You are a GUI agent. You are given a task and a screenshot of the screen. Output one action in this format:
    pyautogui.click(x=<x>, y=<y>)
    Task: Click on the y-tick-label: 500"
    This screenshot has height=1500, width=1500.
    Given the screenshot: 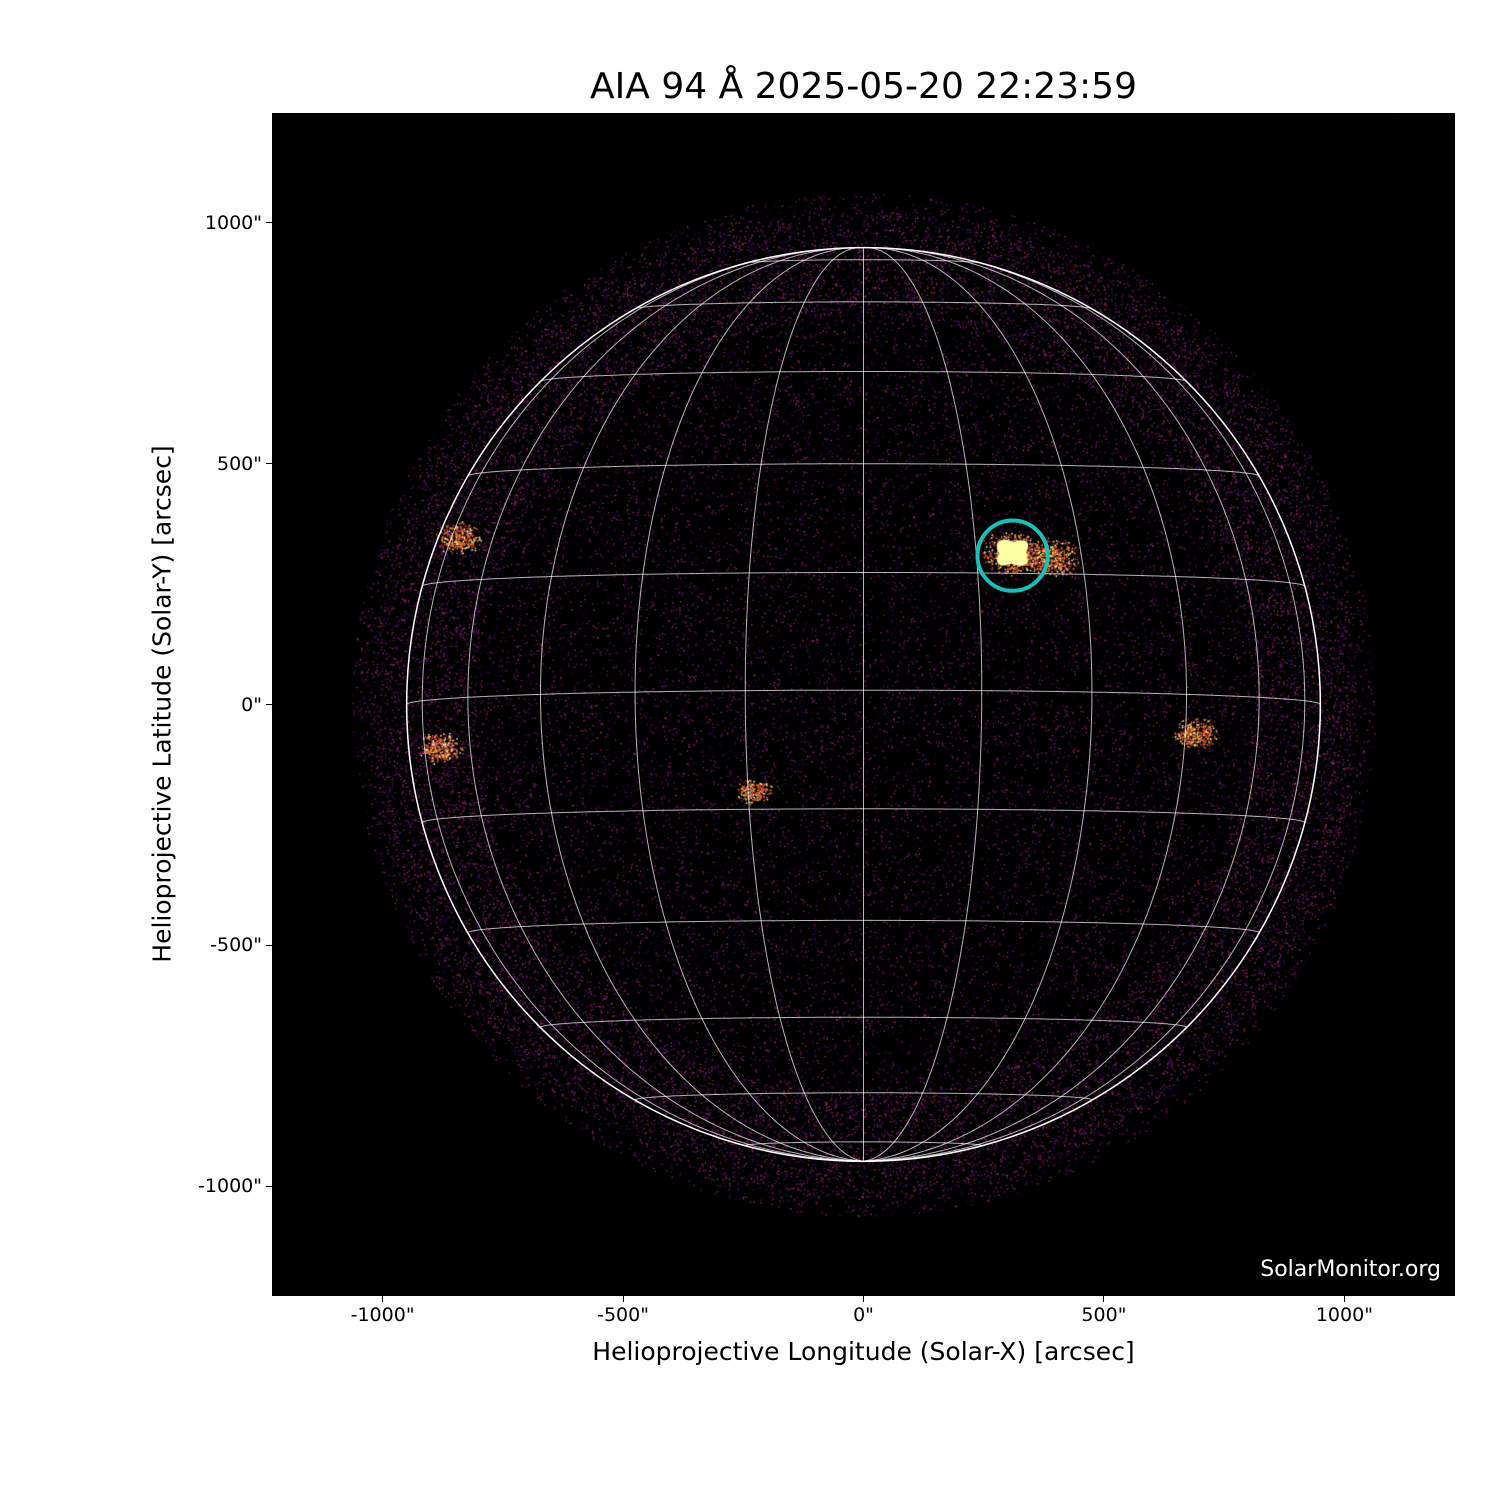 What is the action you would take?
    pyautogui.click(x=239, y=463)
    